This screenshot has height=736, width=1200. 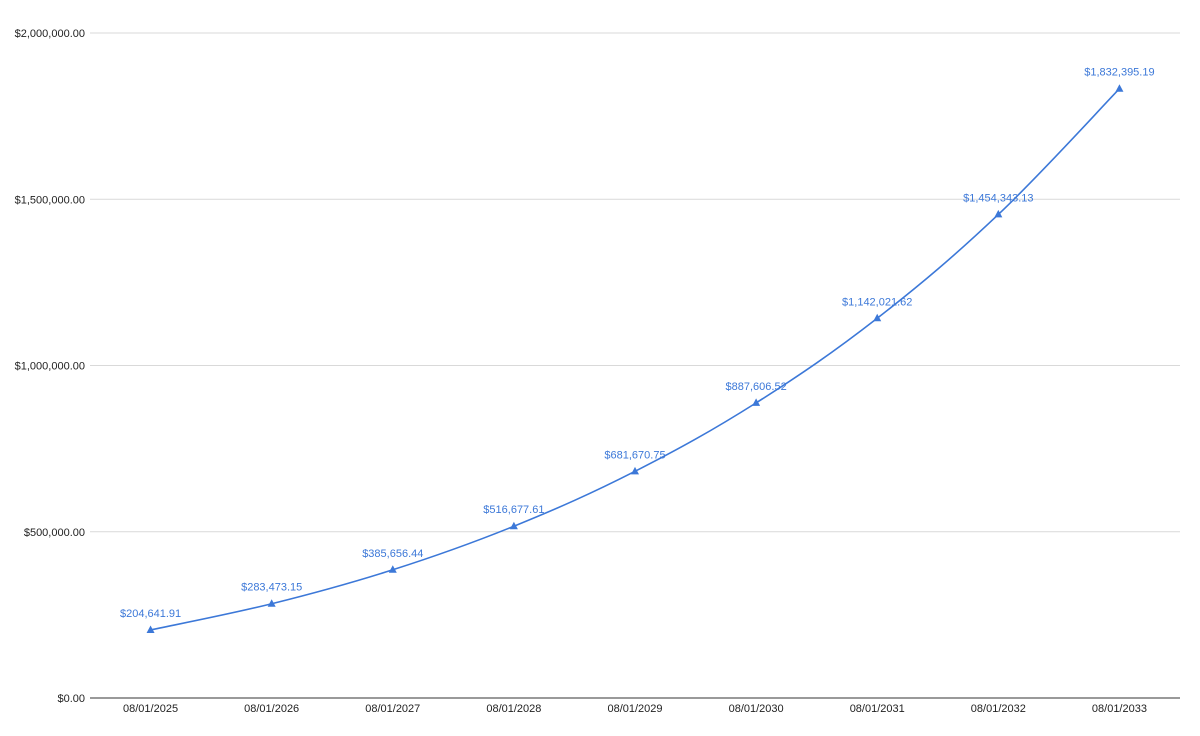 What do you see at coordinates (513, 709) in the screenshot?
I see `x-tick-label: 08/01/2028` at bounding box center [513, 709].